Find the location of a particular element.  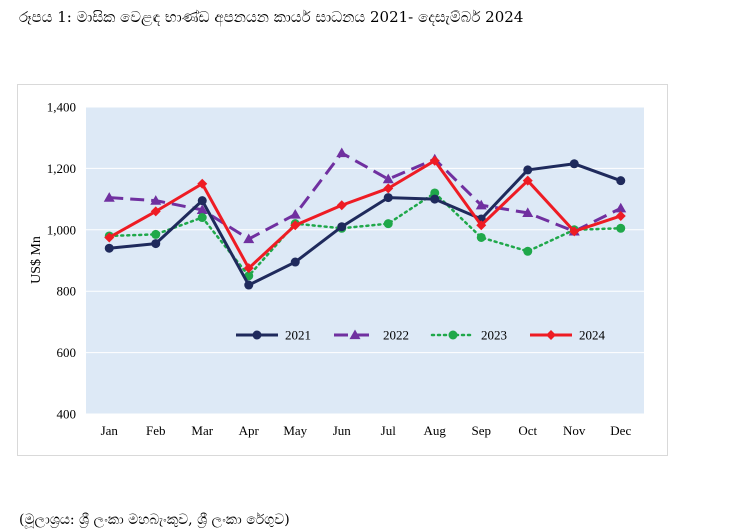

x-tick-label: Nov is located at coordinates (574, 430).